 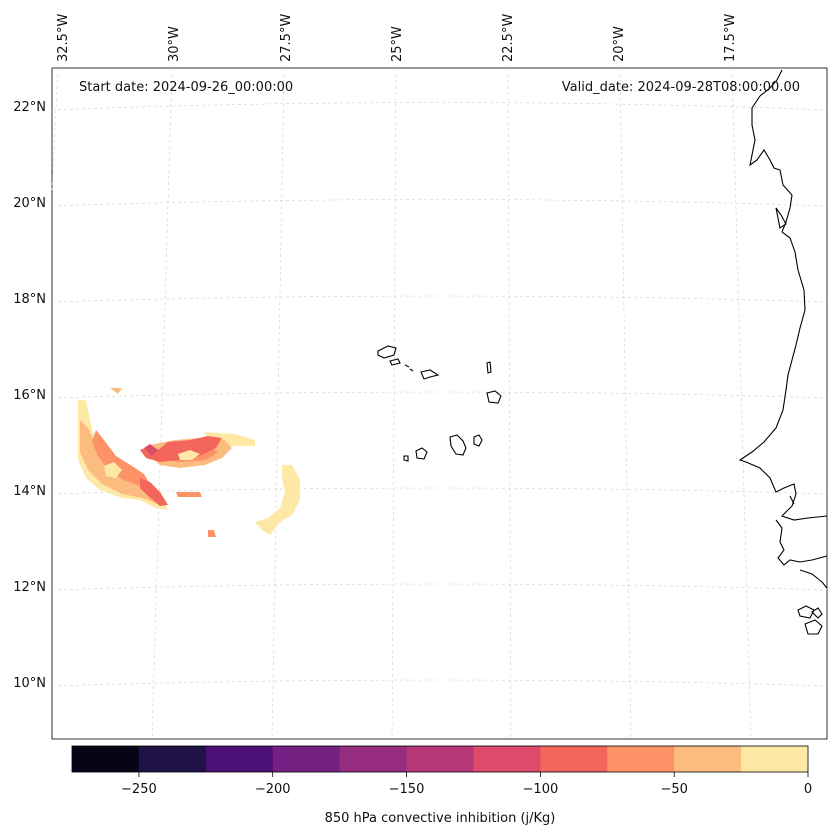 I want to click on lat-label: 12°N, so click(x=29, y=587).